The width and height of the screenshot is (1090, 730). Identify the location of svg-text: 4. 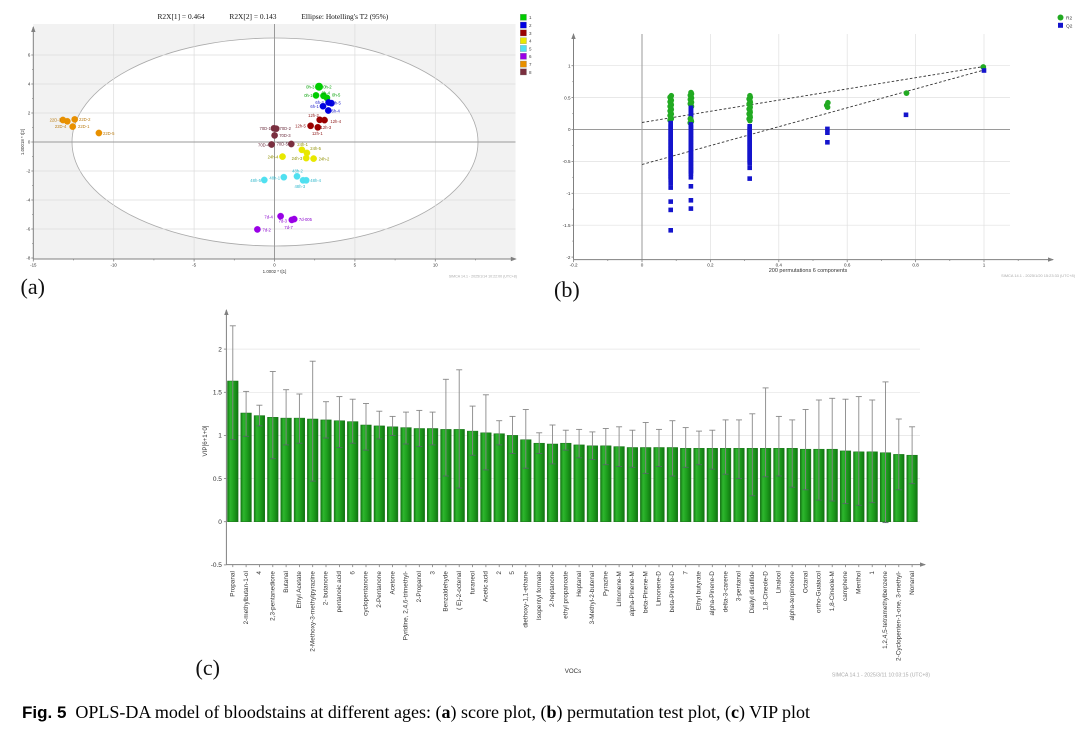
(259, 573).